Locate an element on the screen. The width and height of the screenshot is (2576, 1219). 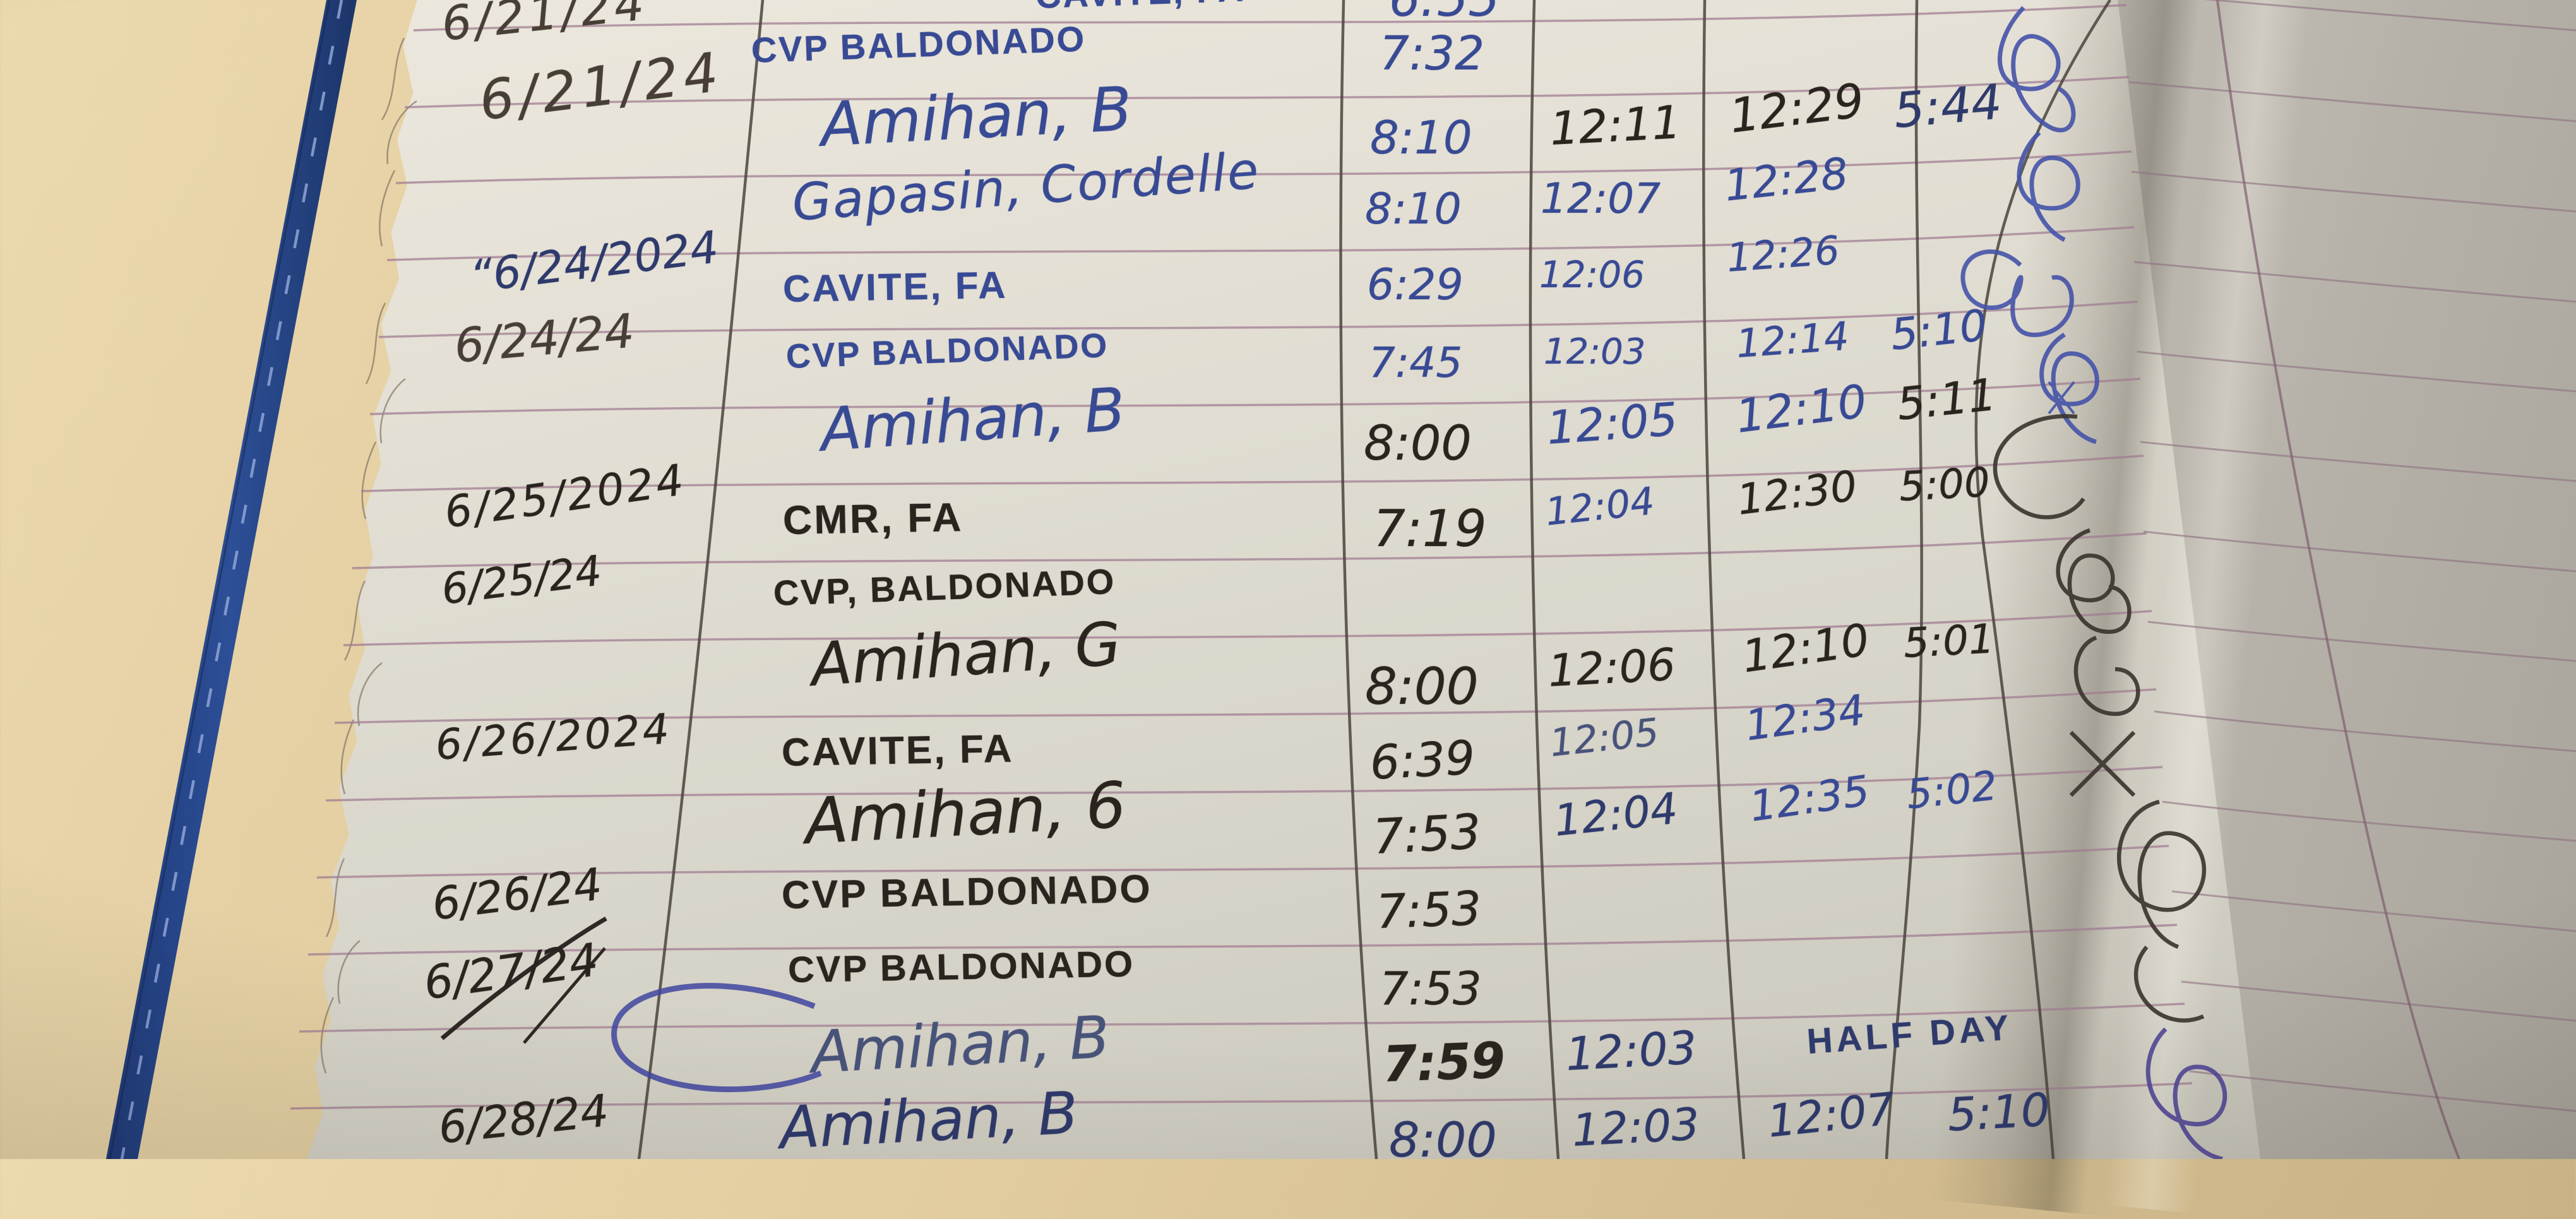
lunch-out: 12:11 is located at coordinates (1615, 125).